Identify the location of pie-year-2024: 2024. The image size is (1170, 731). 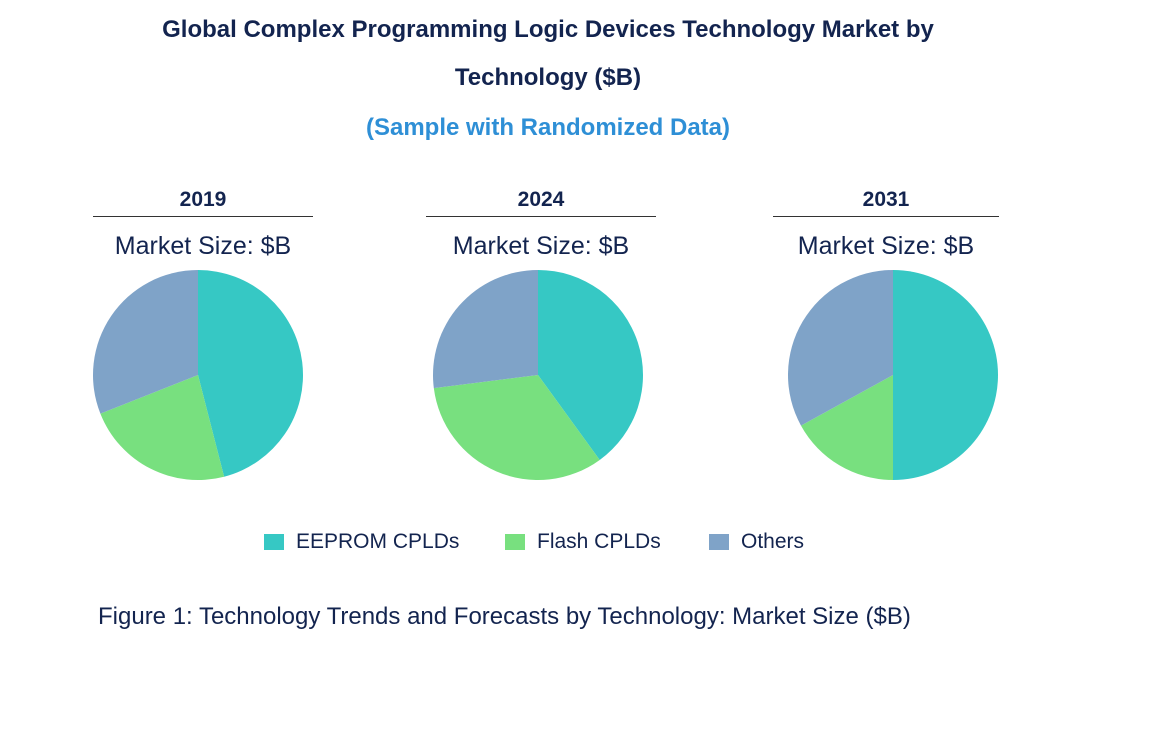
(541, 202).